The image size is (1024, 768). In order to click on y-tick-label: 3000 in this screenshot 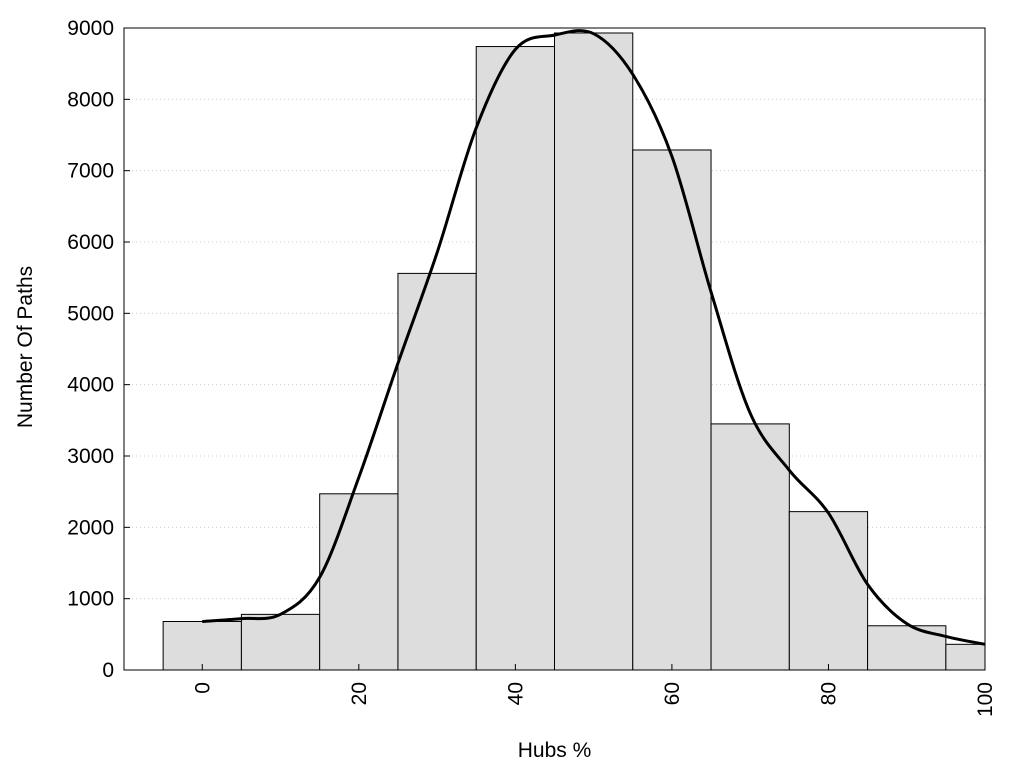, I will do `click(90, 456)`.